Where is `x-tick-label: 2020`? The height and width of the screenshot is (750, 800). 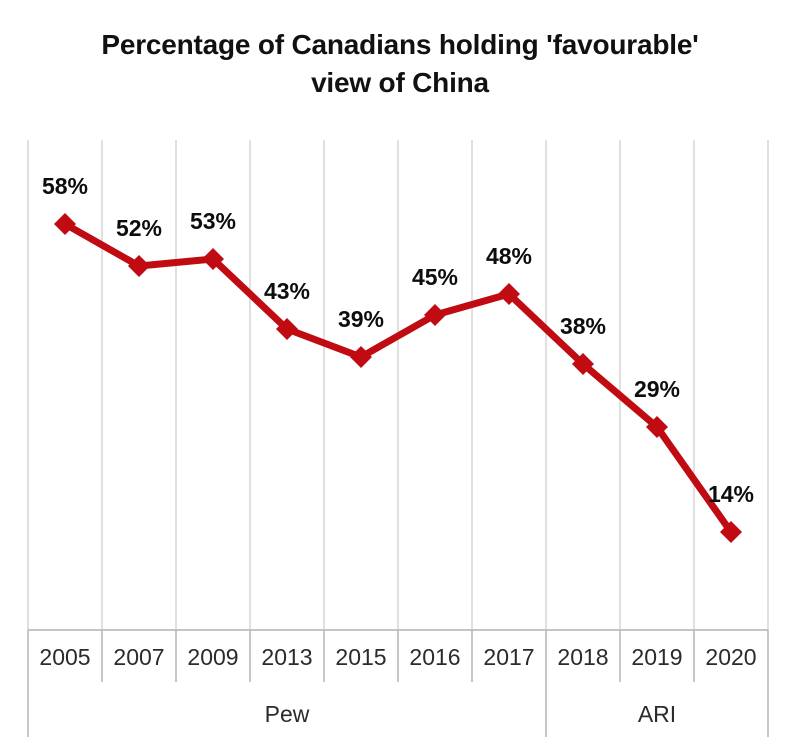
x-tick-label: 2020 is located at coordinates (730, 657).